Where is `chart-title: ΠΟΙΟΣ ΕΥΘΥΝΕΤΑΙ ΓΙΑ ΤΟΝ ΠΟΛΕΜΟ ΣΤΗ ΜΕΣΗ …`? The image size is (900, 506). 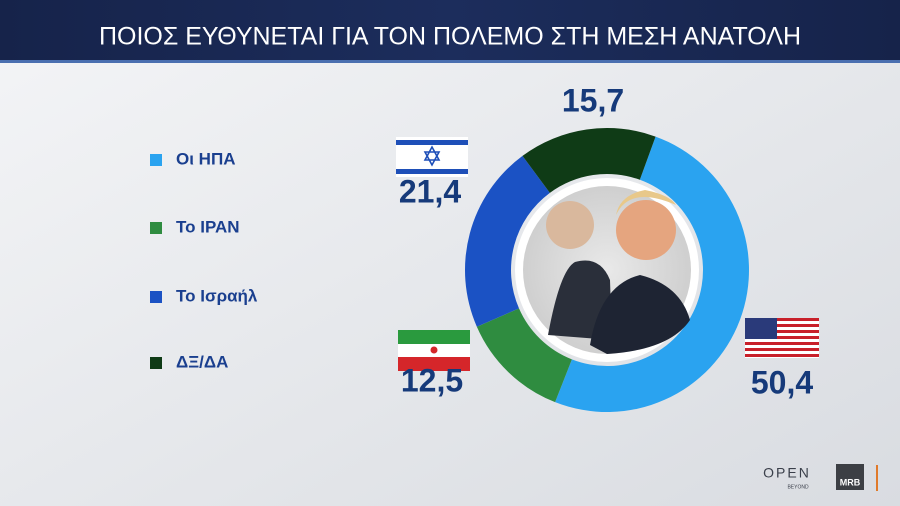
chart-title: ΠΟΙΟΣ ΕΥΘΥΝΕΤΑΙ ΓΙΑ ΤΟΝ ΠΟΛΕΜΟ ΣΤΗ ΜΕΣΗ … is located at coordinates (450, 37).